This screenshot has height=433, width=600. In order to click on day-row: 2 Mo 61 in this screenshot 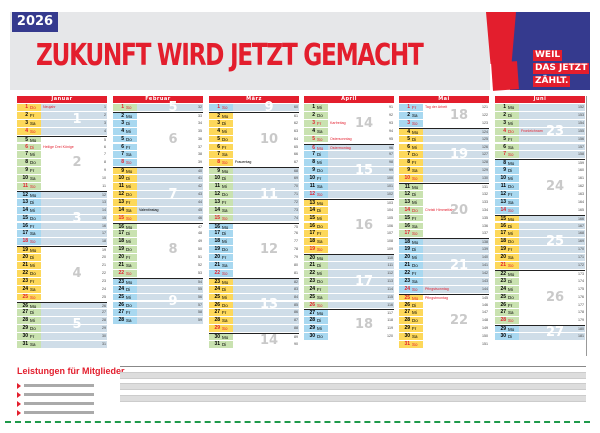, I will do `click(254, 115)`.